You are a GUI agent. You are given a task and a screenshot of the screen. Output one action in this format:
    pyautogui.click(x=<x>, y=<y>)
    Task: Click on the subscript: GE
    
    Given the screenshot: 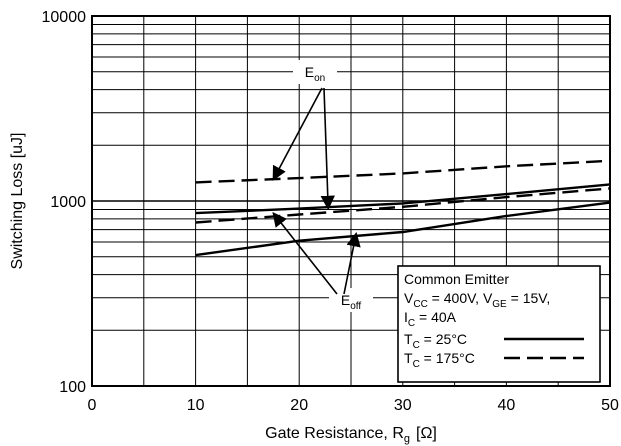 What is the action you would take?
    pyautogui.click(x=499, y=304)
    